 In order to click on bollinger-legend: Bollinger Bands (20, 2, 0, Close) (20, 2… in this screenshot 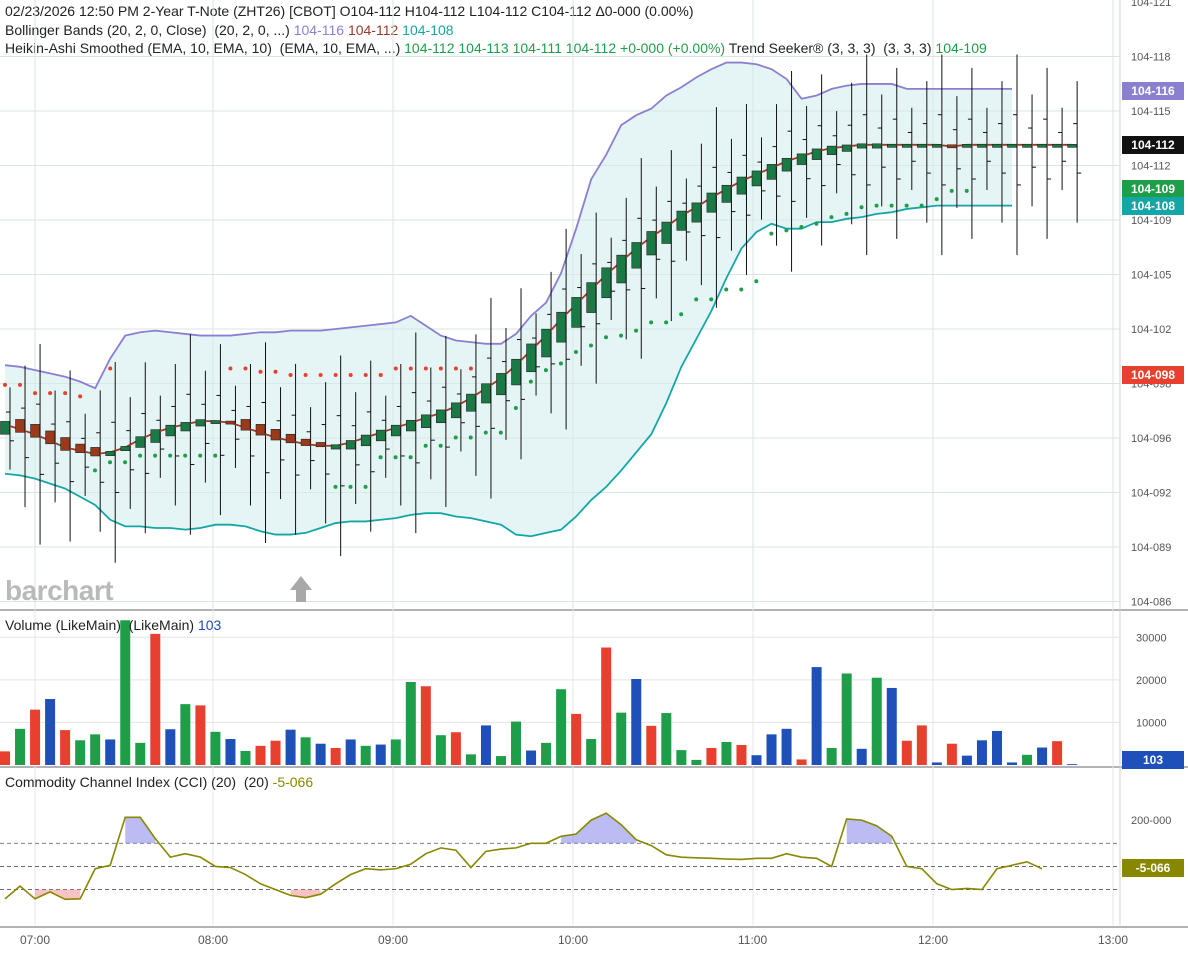, I will do `click(229, 30)`.